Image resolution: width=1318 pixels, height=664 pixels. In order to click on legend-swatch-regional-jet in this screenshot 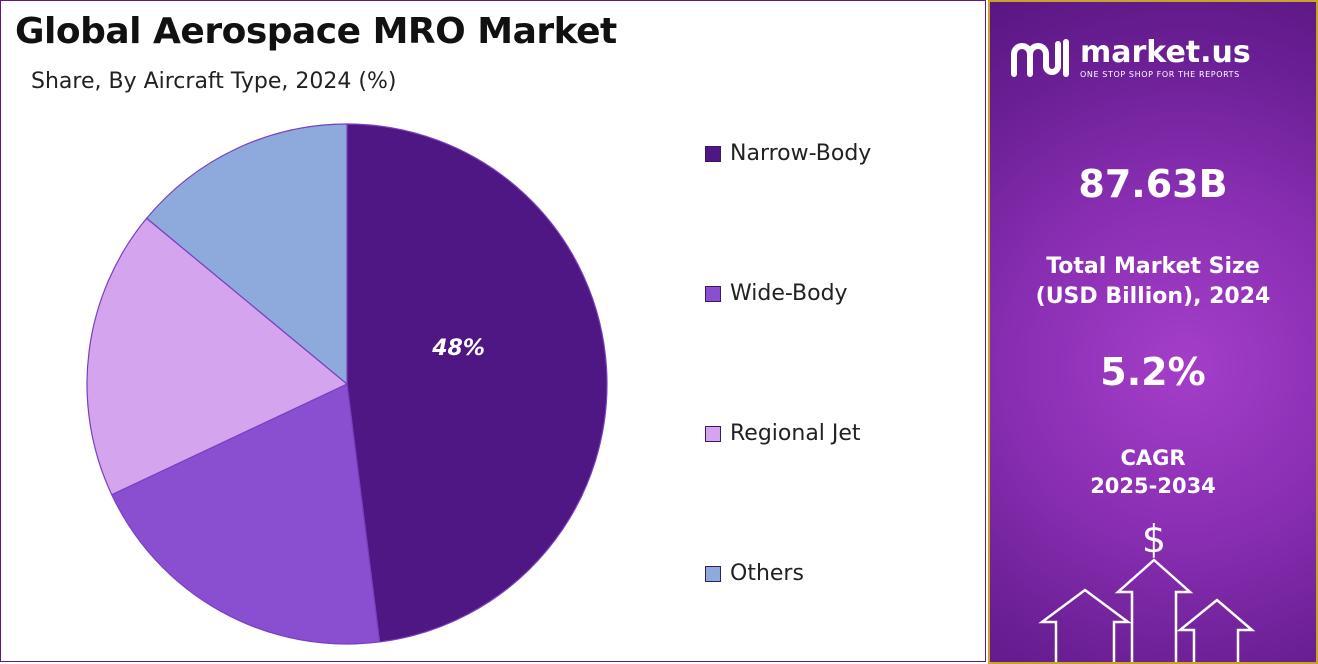, I will do `click(713, 433)`.